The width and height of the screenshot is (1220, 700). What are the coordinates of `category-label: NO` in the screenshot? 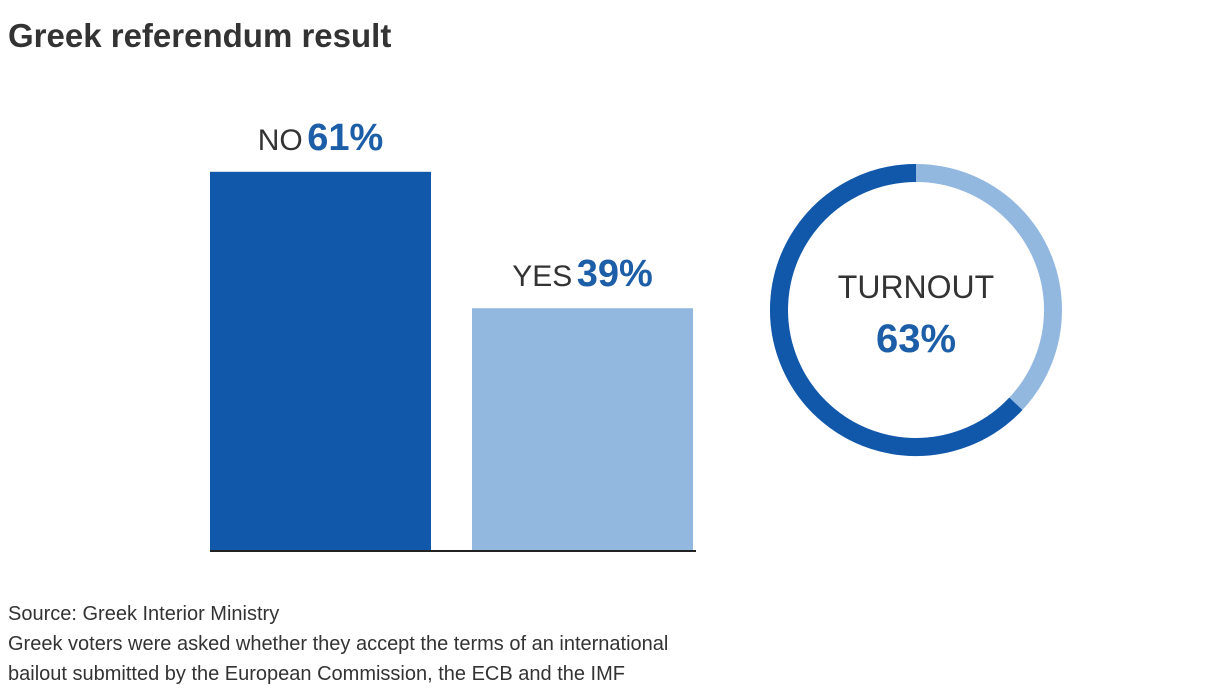 It's located at (280, 140).